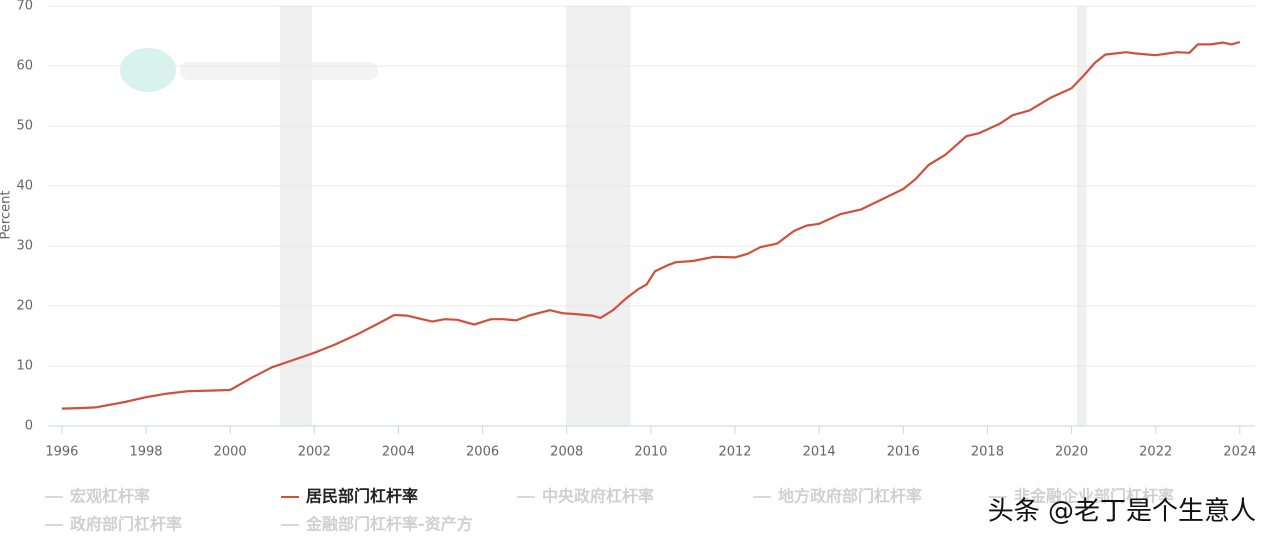  Describe the element at coordinates (110, 496) in the screenshot. I see `legend-label: 宏观杠杆率` at that location.